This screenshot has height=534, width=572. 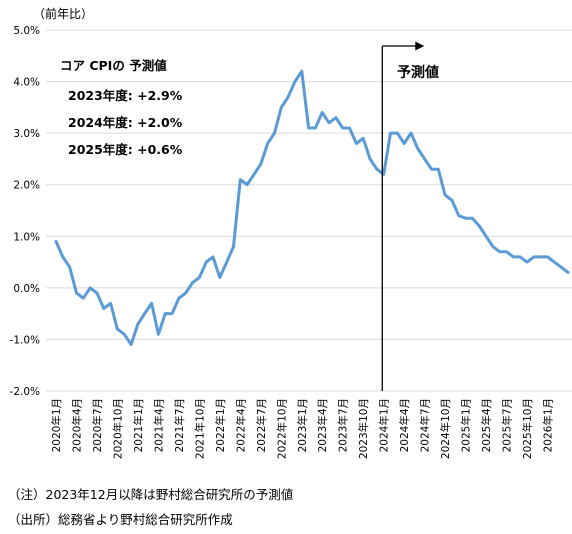 What do you see at coordinates (548, 425) in the screenshot?
I see `x-tick-label: 2026年1月` at bounding box center [548, 425].